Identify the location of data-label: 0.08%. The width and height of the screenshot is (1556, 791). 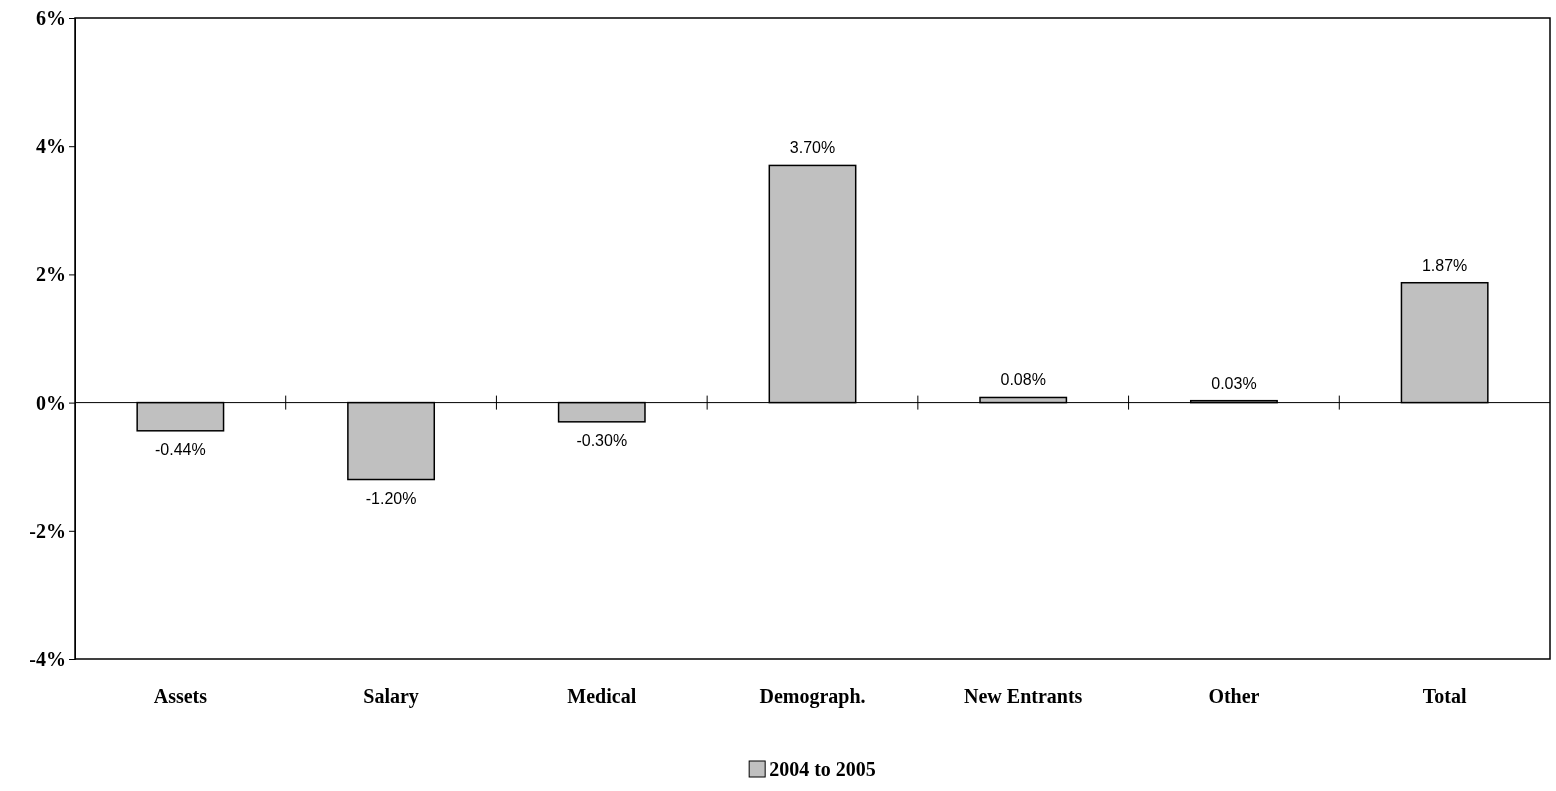
(1023, 380).